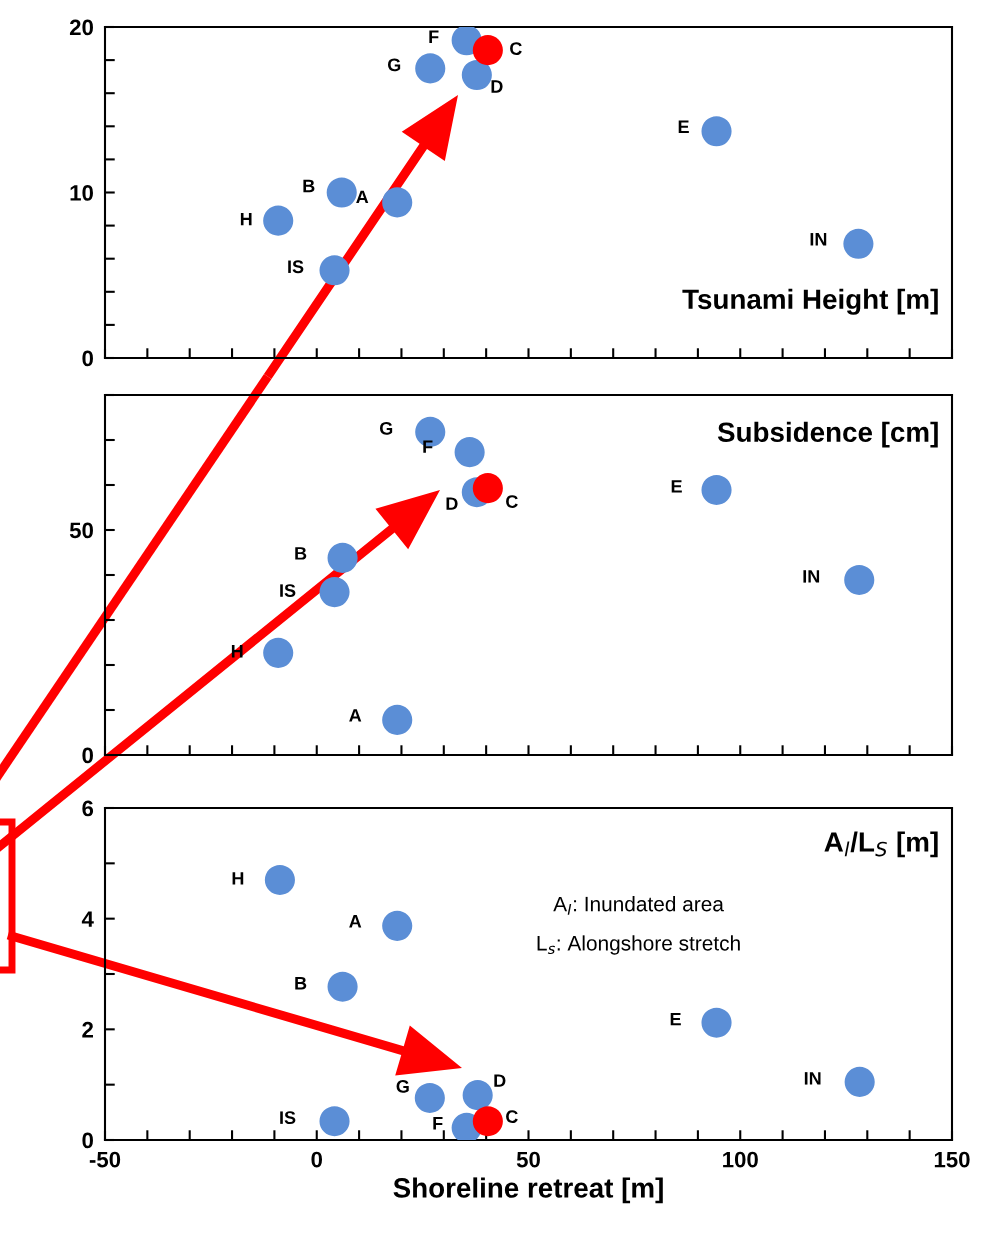  Describe the element at coordinates (638, 905) in the screenshot. I see `annotation: A$_{I}$: Inundated area` at that location.